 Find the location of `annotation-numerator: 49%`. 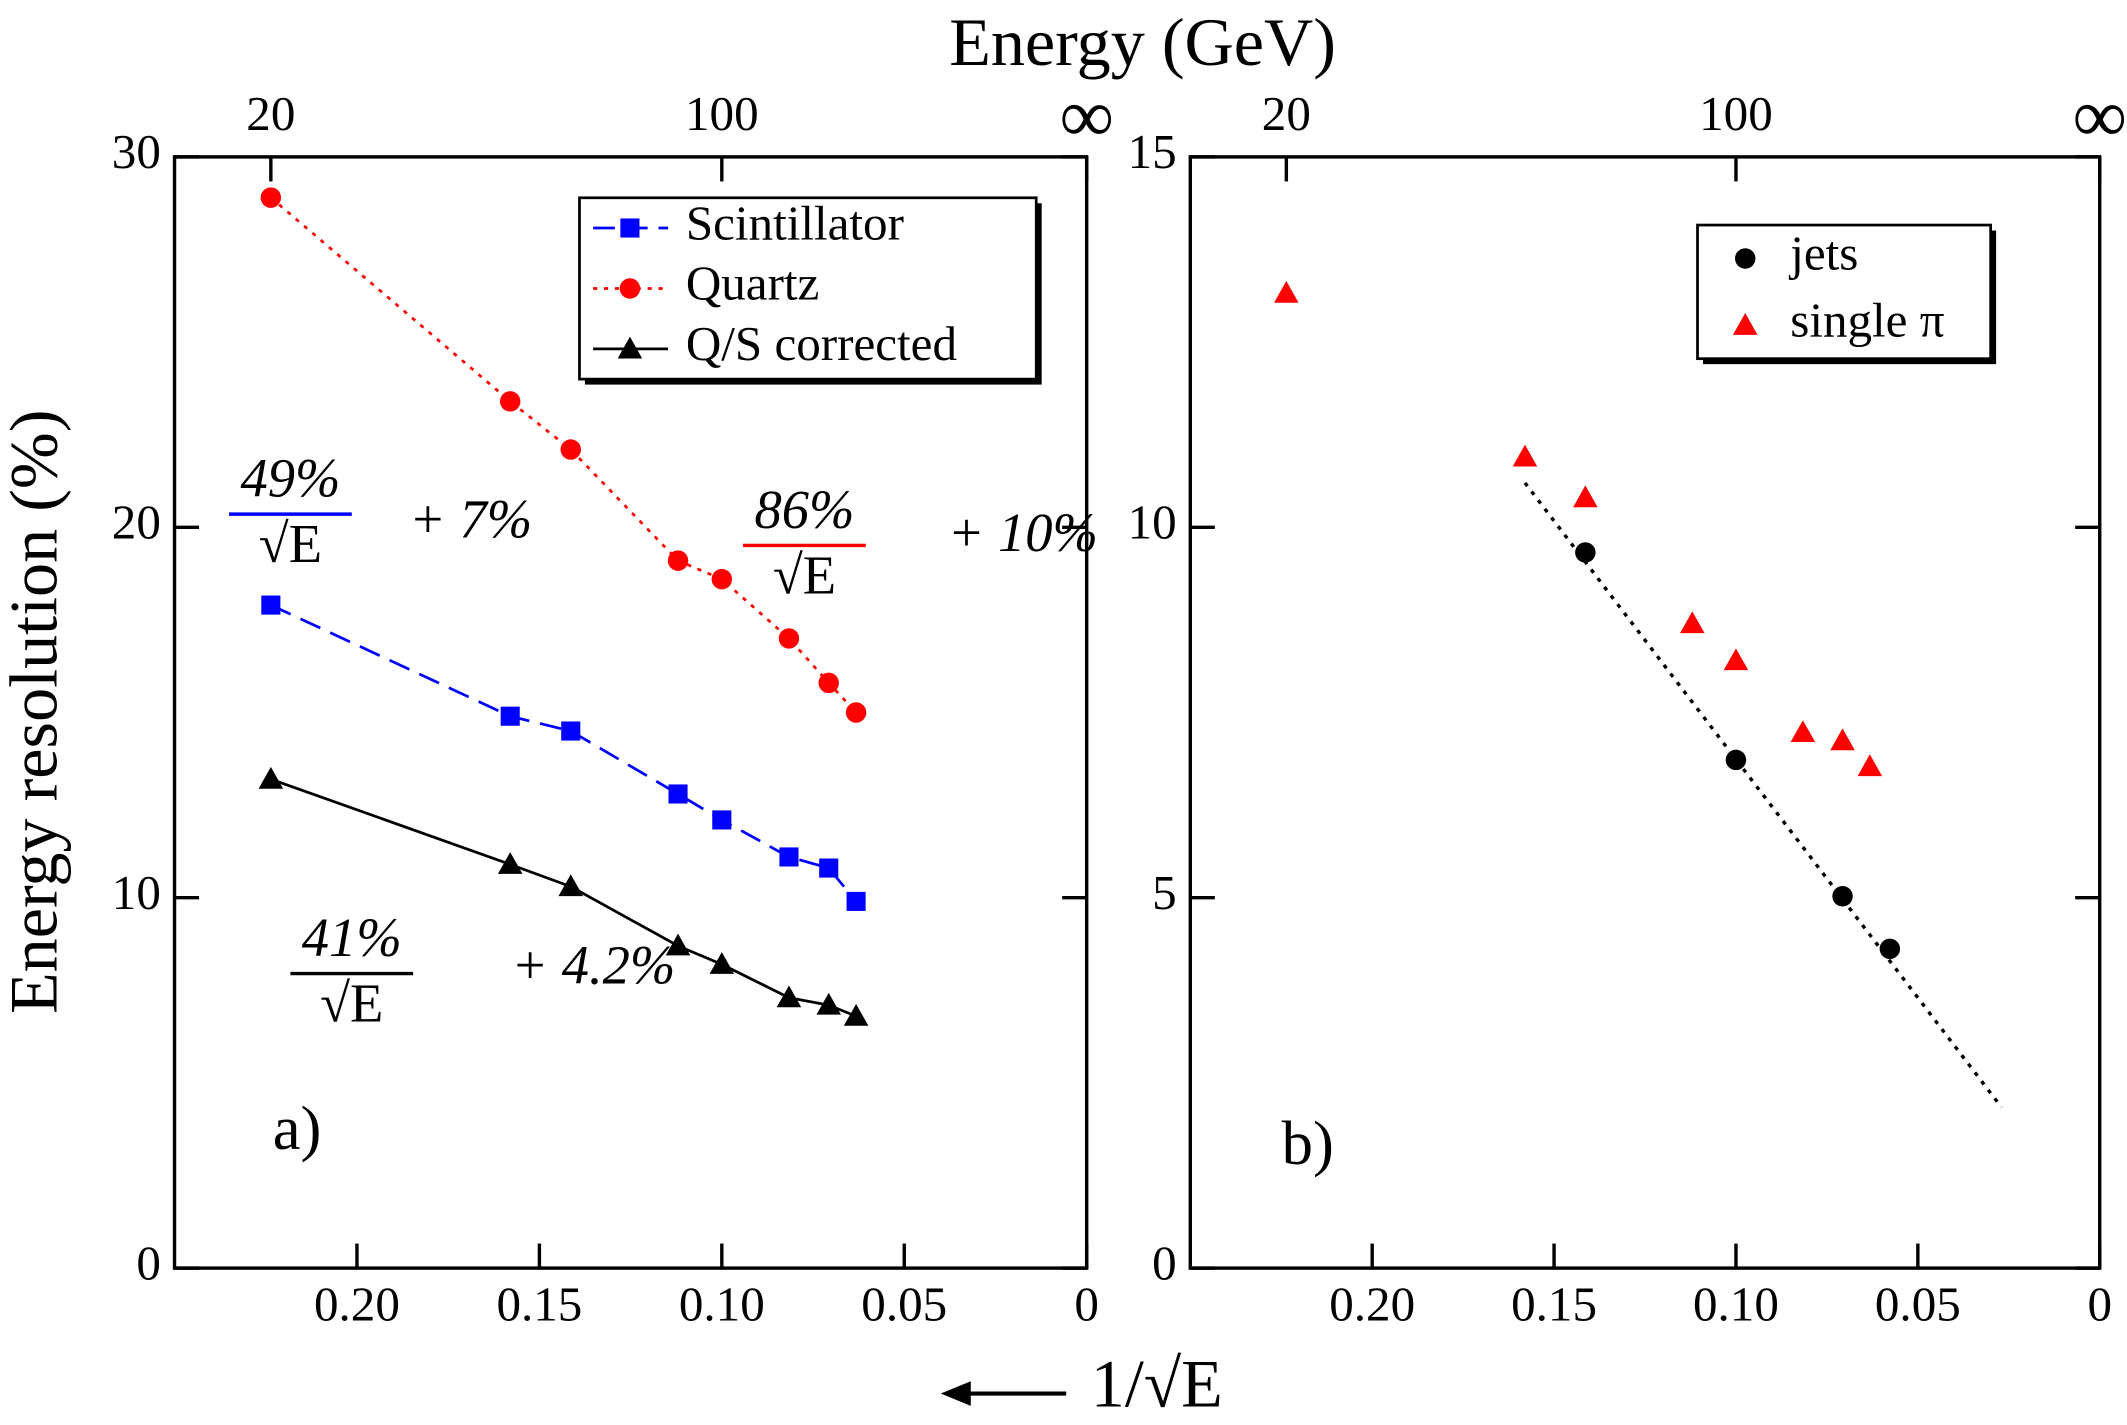

annotation-numerator: 49% is located at coordinates (290, 478).